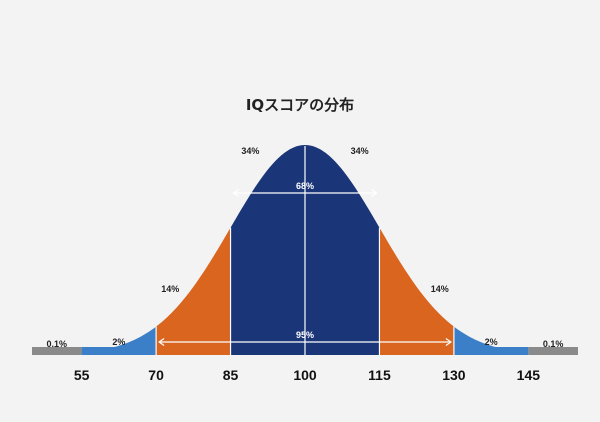 The height and width of the screenshot is (422, 600). Describe the element at coordinates (250, 151) in the screenshot. I see `band-label-3: 34%` at that location.